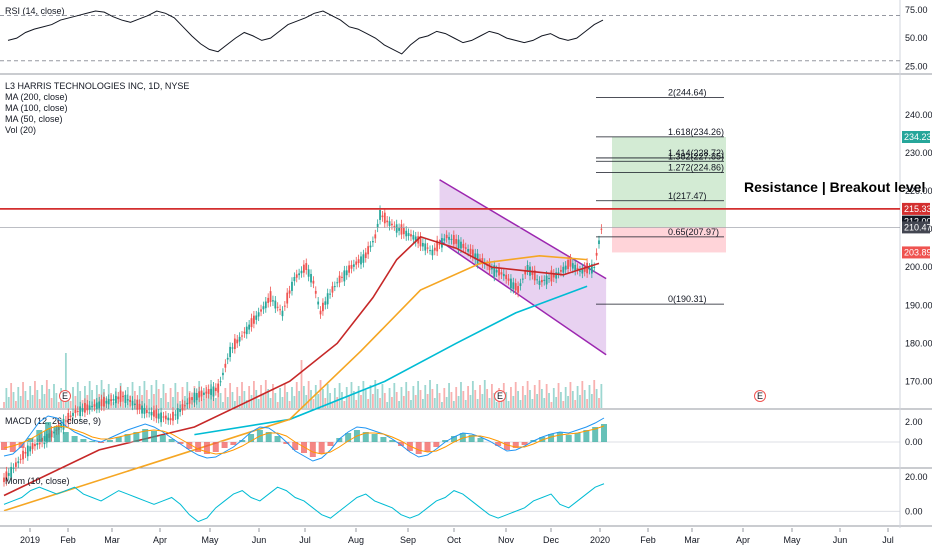 The width and height of the screenshot is (932, 550). Describe the element at coordinates (692, 540) in the screenshot. I see `time-tick-label: Mar` at that location.